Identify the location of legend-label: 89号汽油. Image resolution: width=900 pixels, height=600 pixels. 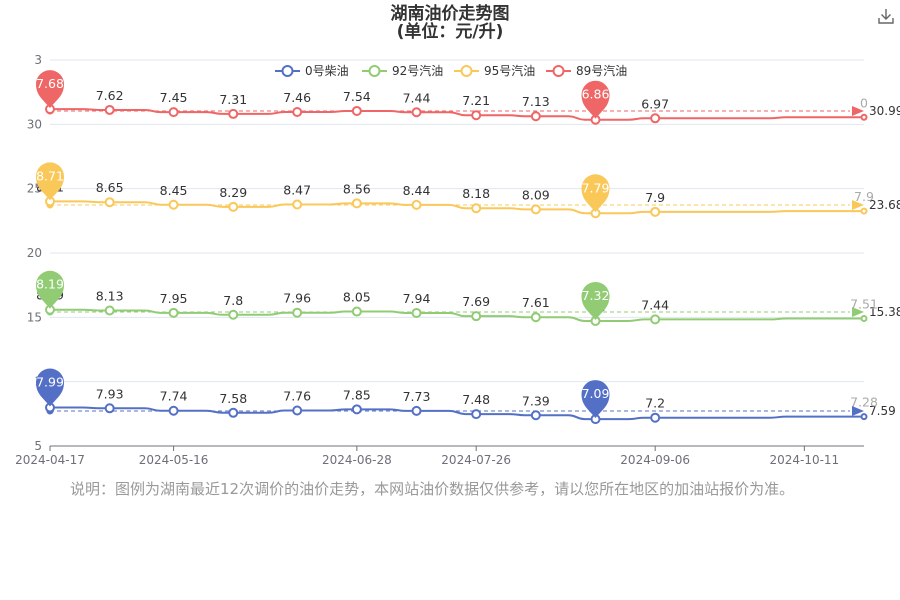
(601, 70).